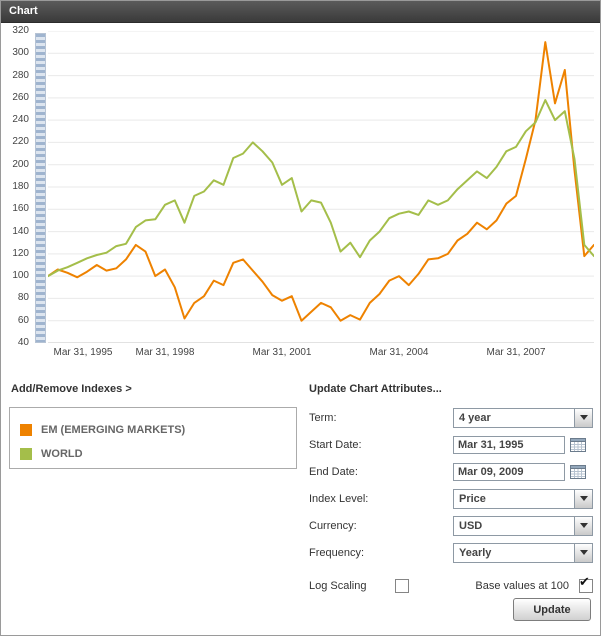  What do you see at coordinates (451, 585) in the screenshot?
I see `form-row-checkboxes: Log Scaling ✔ Base values at 100 ✔` at bounding box center [451, 585].